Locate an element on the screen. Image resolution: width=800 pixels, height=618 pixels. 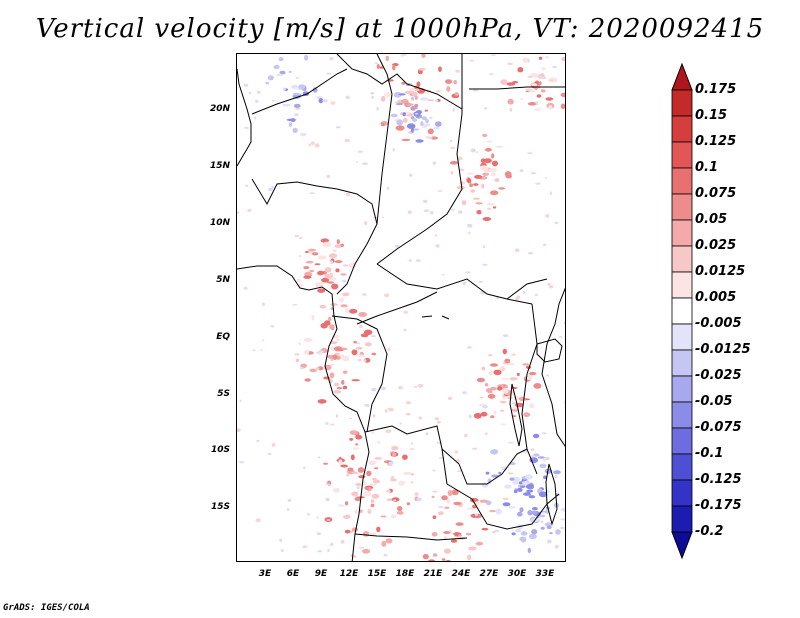
border-sudan is located at coordinates (419, 159).